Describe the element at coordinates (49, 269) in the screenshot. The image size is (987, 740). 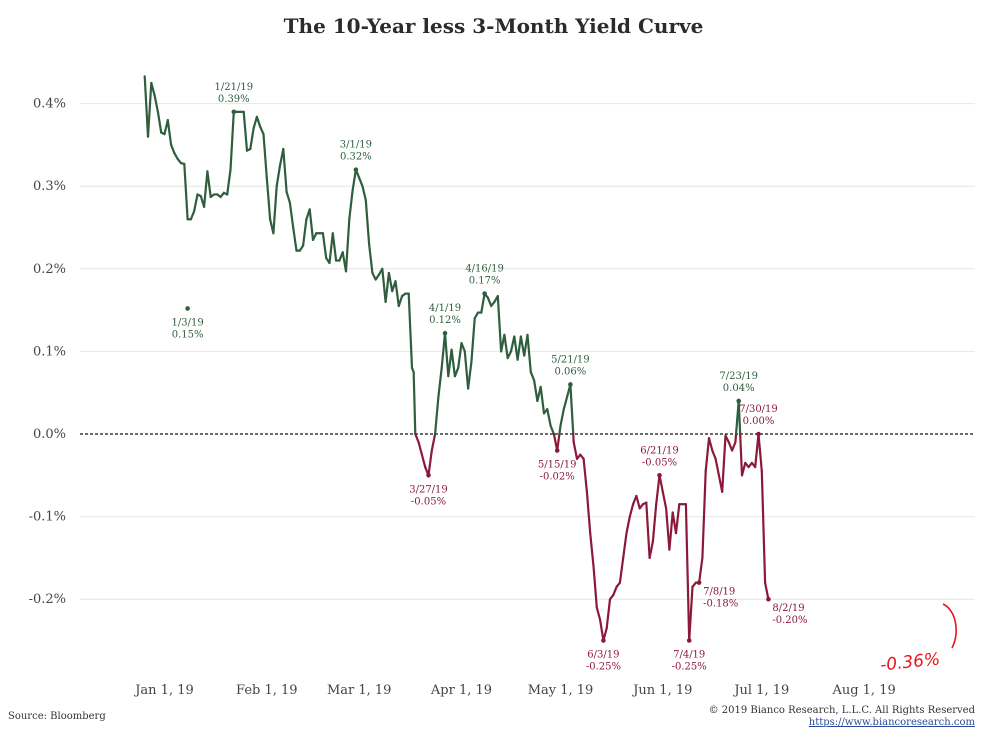
I see `y-tick-label: 0.2%` at that location.